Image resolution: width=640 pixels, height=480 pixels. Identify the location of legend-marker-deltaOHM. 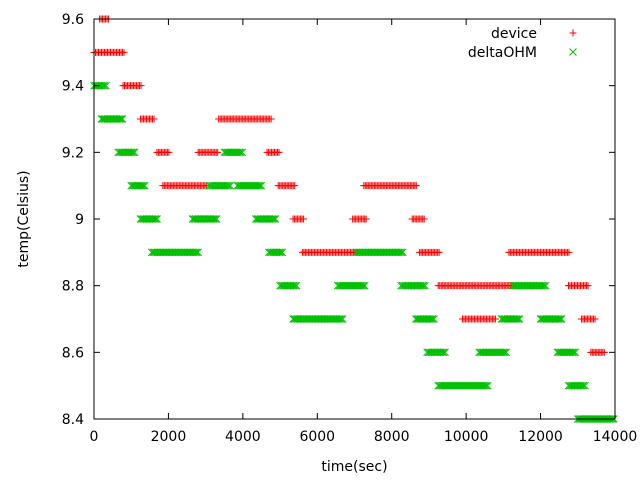
(573, 52).